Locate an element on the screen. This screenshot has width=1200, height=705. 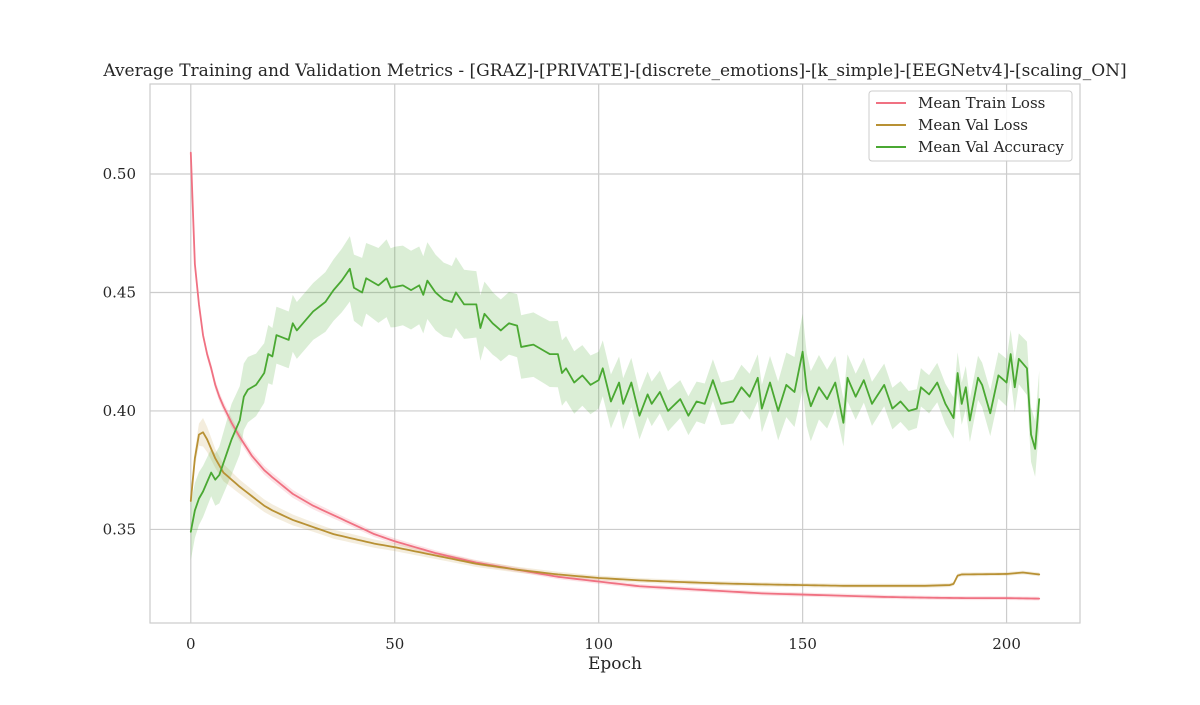
y-tick-label: 0.40 is located at coordinates (119, 411).